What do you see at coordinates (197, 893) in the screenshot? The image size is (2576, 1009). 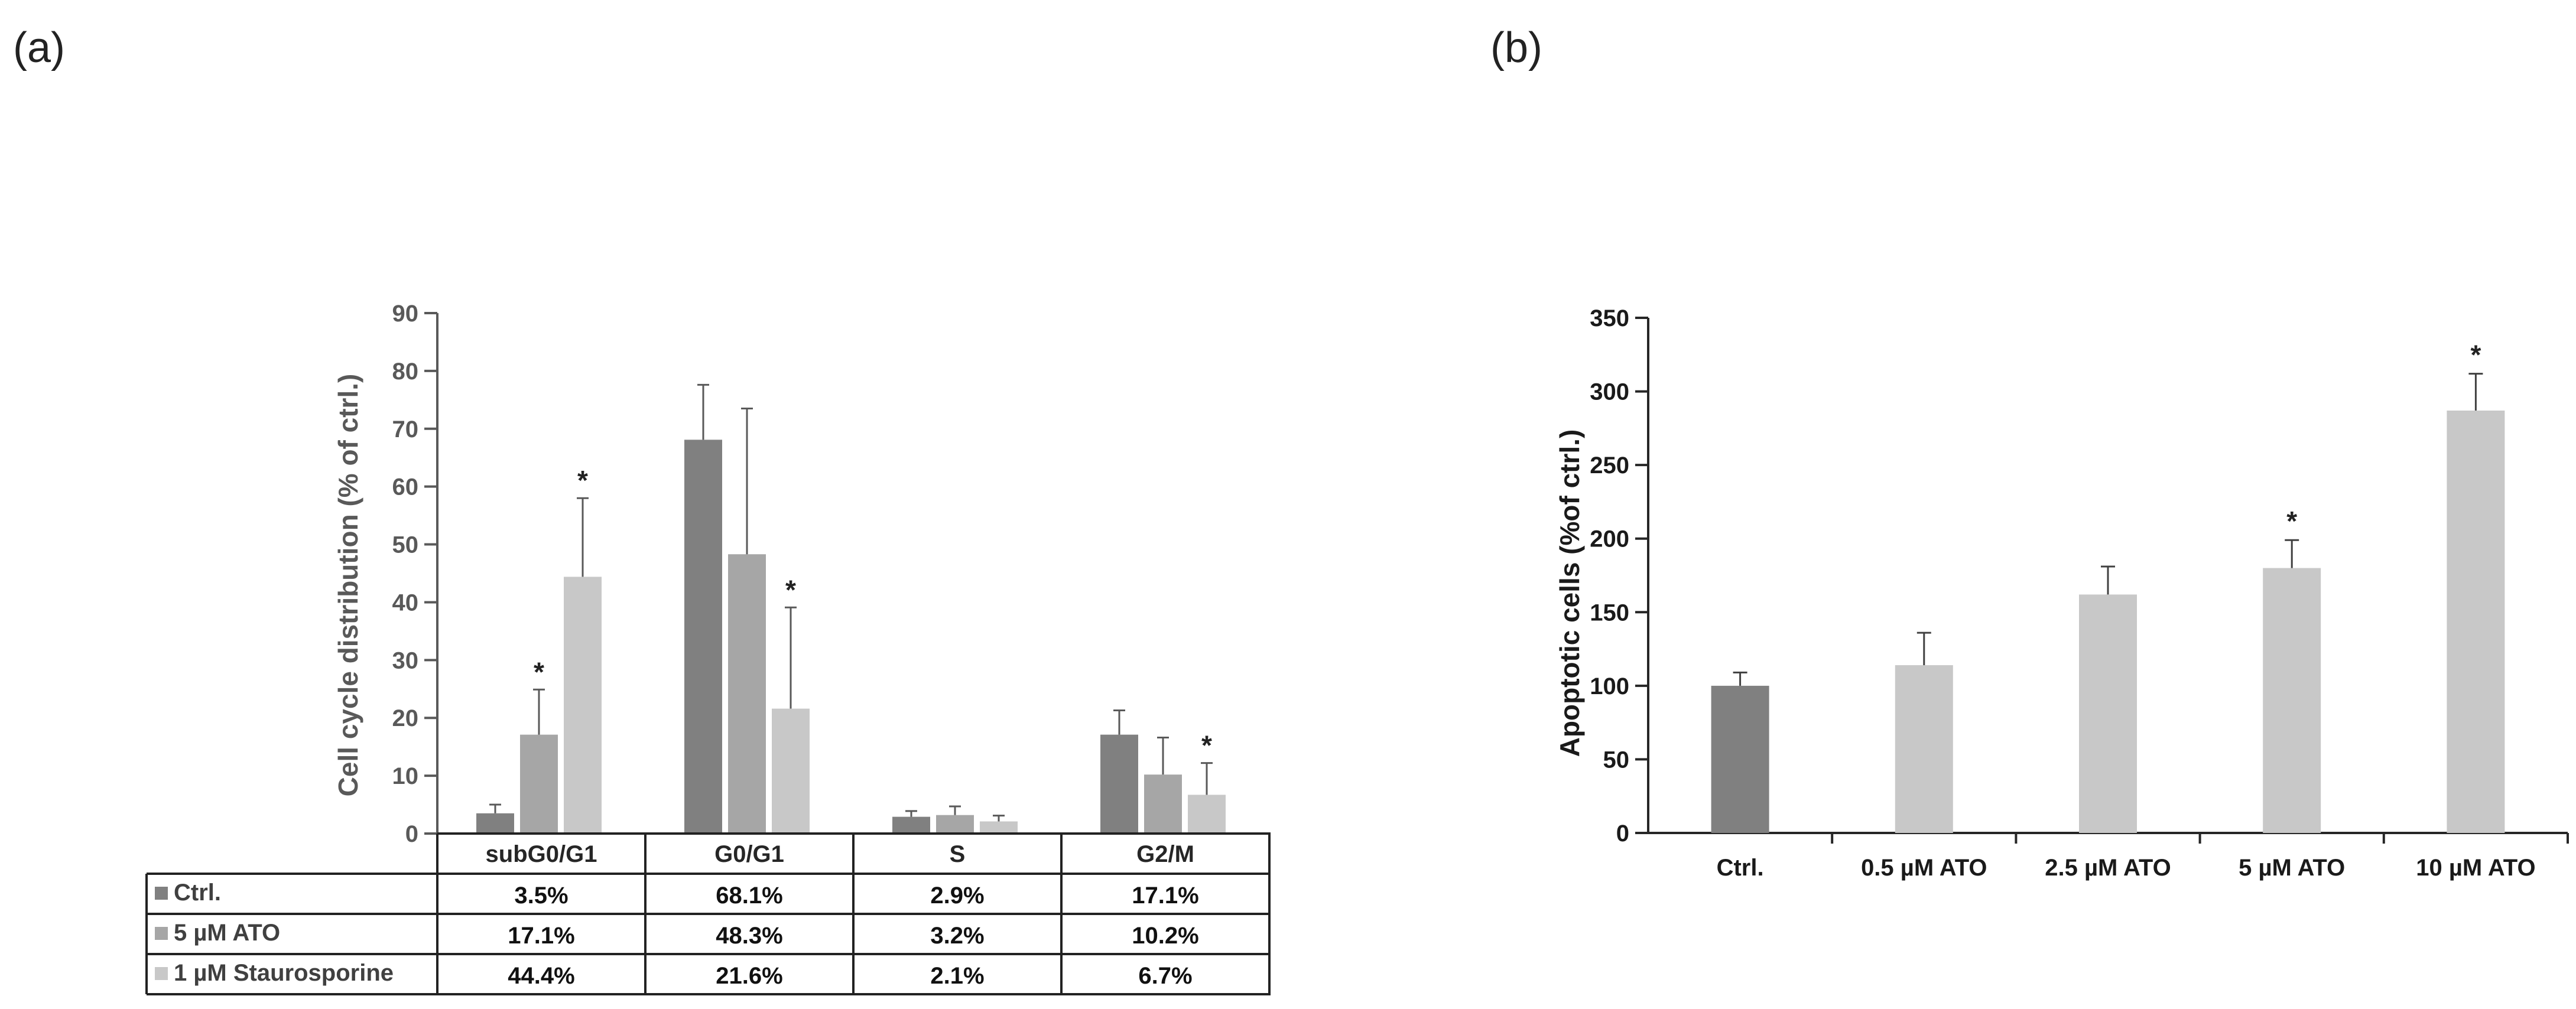 I see `legend-label: Ctrl.` at bounding box center [197, 893].